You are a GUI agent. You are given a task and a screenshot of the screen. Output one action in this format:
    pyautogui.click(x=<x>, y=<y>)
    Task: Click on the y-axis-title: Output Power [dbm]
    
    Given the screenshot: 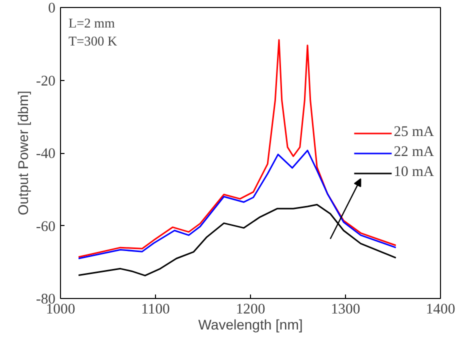 What is the action you would take?
    pyautogui.click(x=22, y=153)
    